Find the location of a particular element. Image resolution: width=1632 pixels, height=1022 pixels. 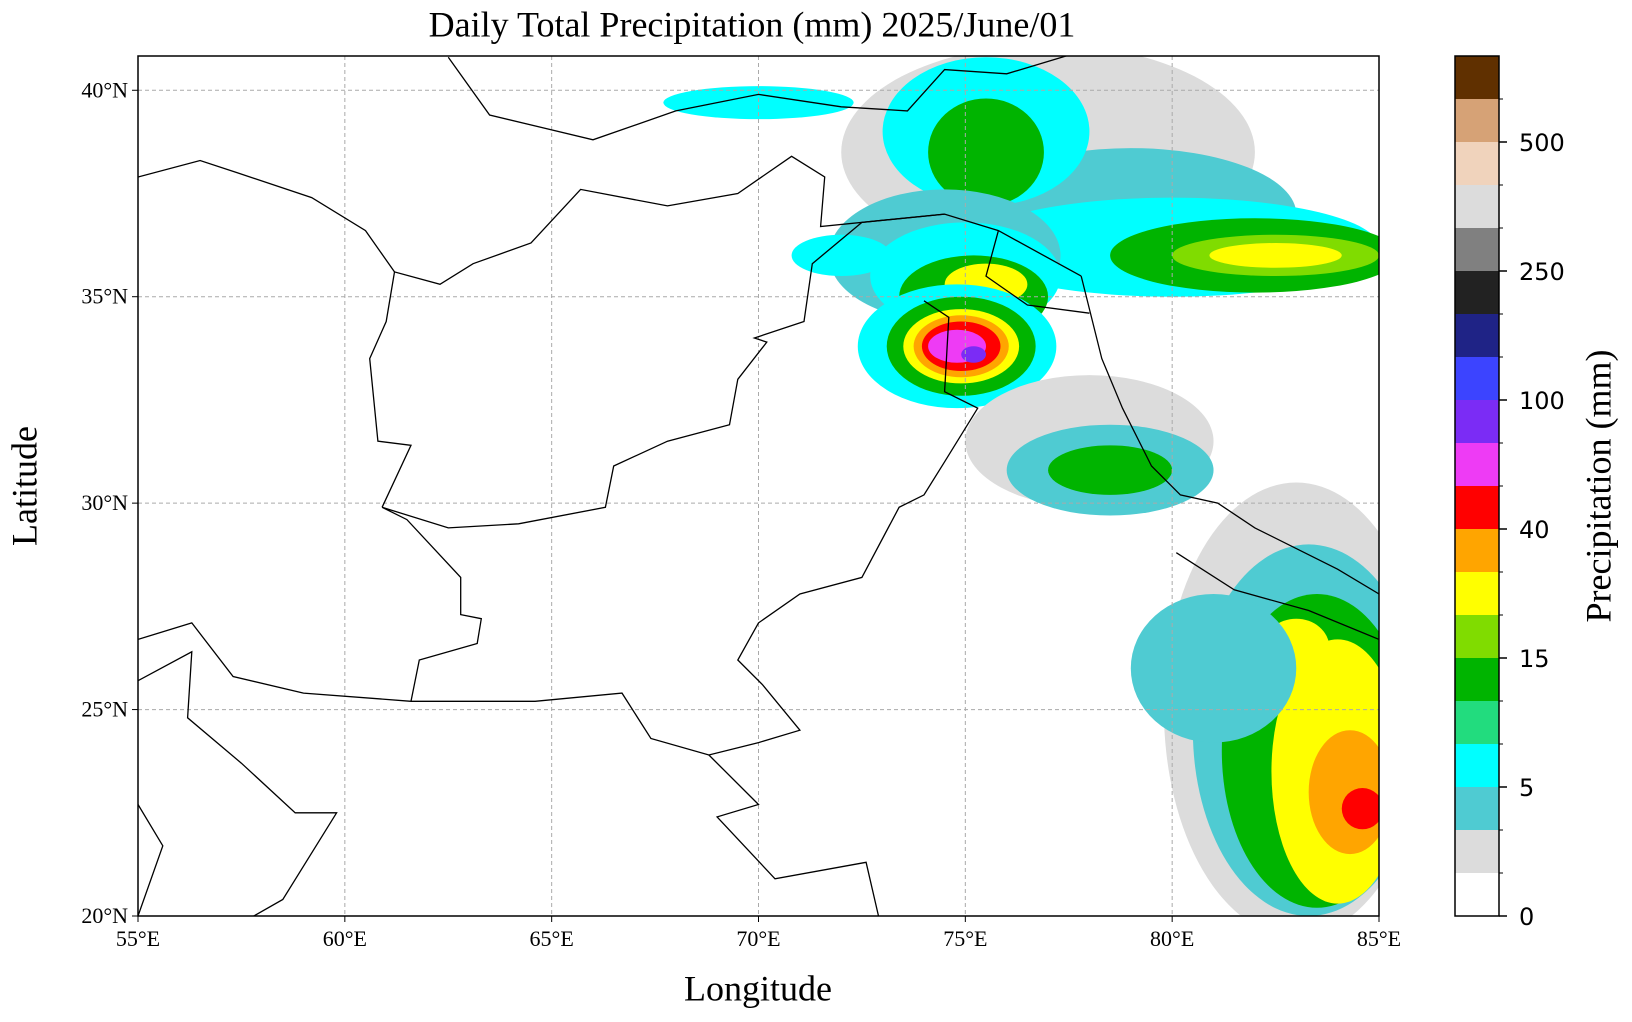

x-tick-label: 70°E is located at coordinates (758, 938).